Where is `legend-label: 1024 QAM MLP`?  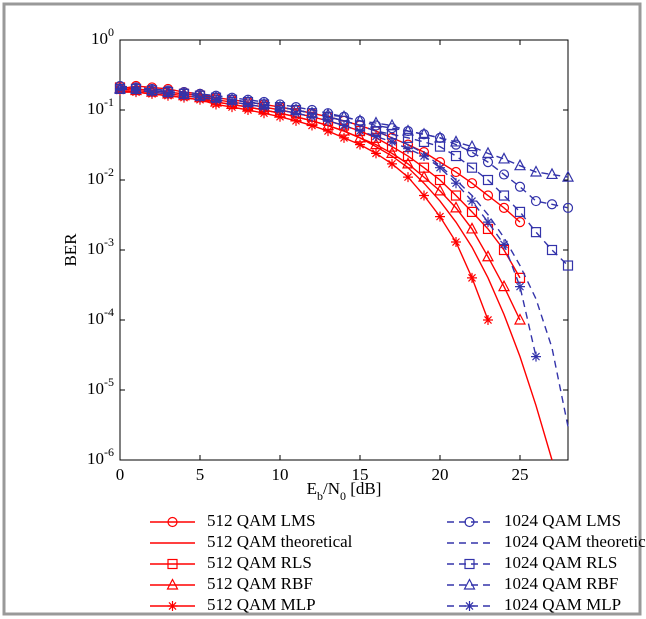
legend-label: 1024 QAM MLP is located at coordinates (562, 604).